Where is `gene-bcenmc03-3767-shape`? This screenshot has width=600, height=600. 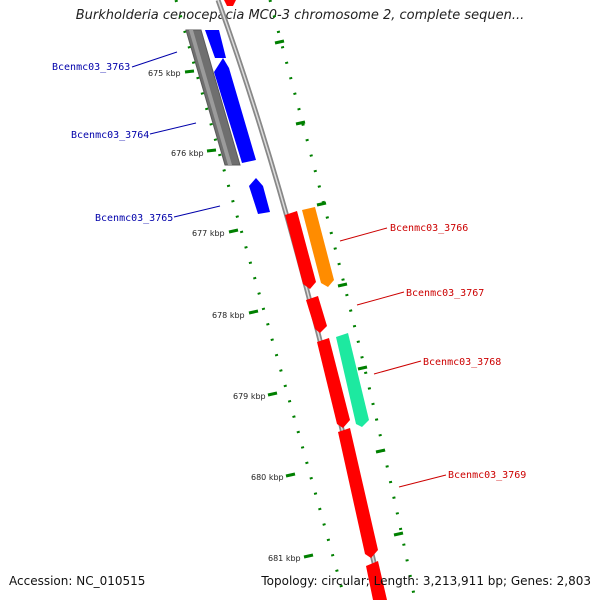
gene-bcenmc03-3767-shape is located at coordinates (316, 314).